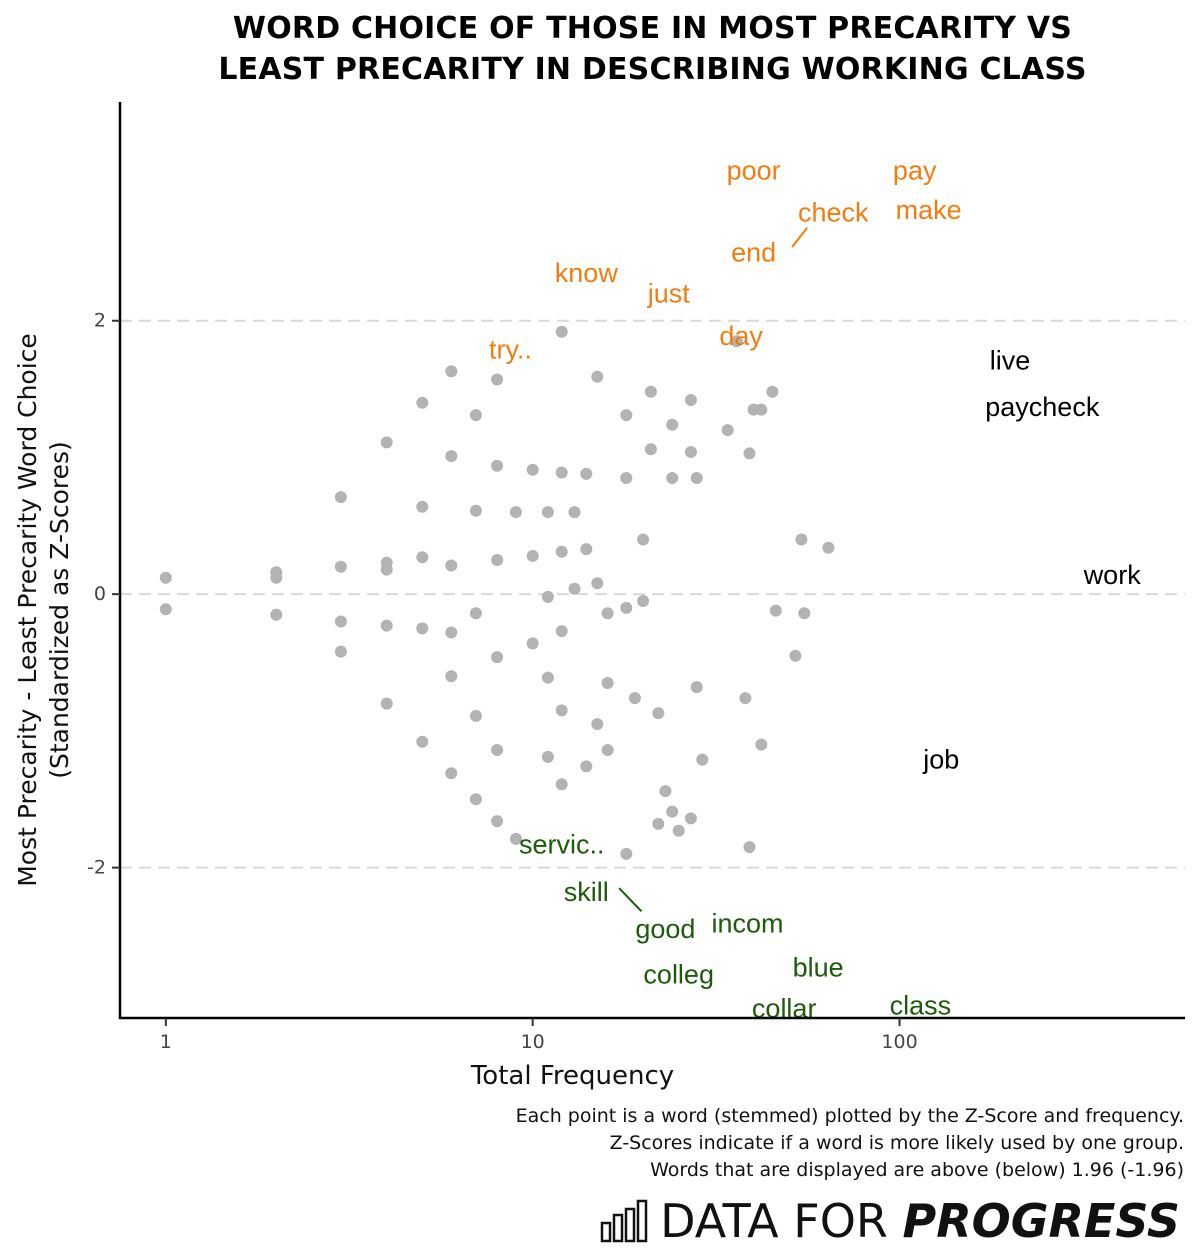  I want to click on word-label-colleg: colleg, so click(678, 974).